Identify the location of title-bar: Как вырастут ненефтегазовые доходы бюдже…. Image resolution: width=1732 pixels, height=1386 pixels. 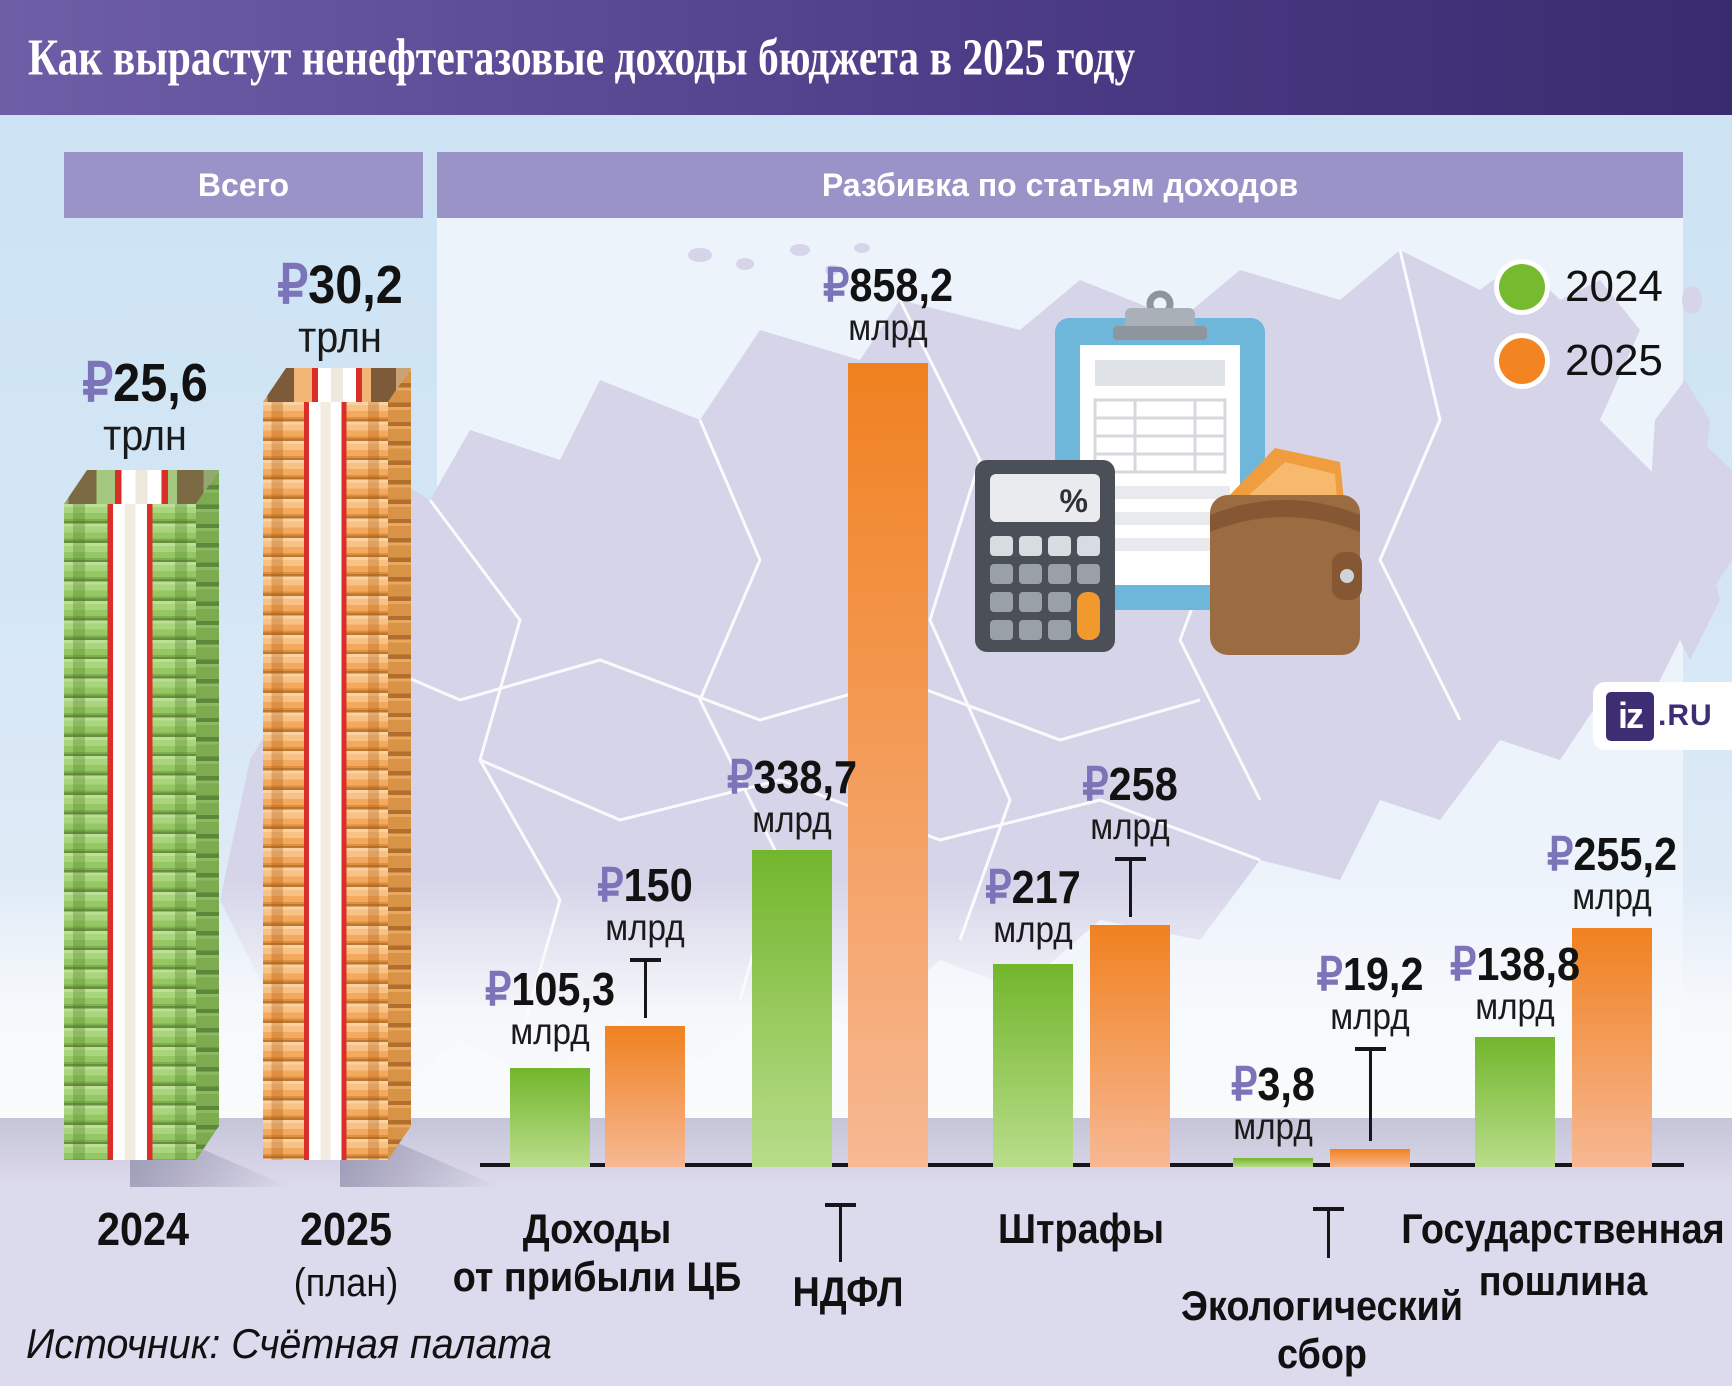
(866, 57).